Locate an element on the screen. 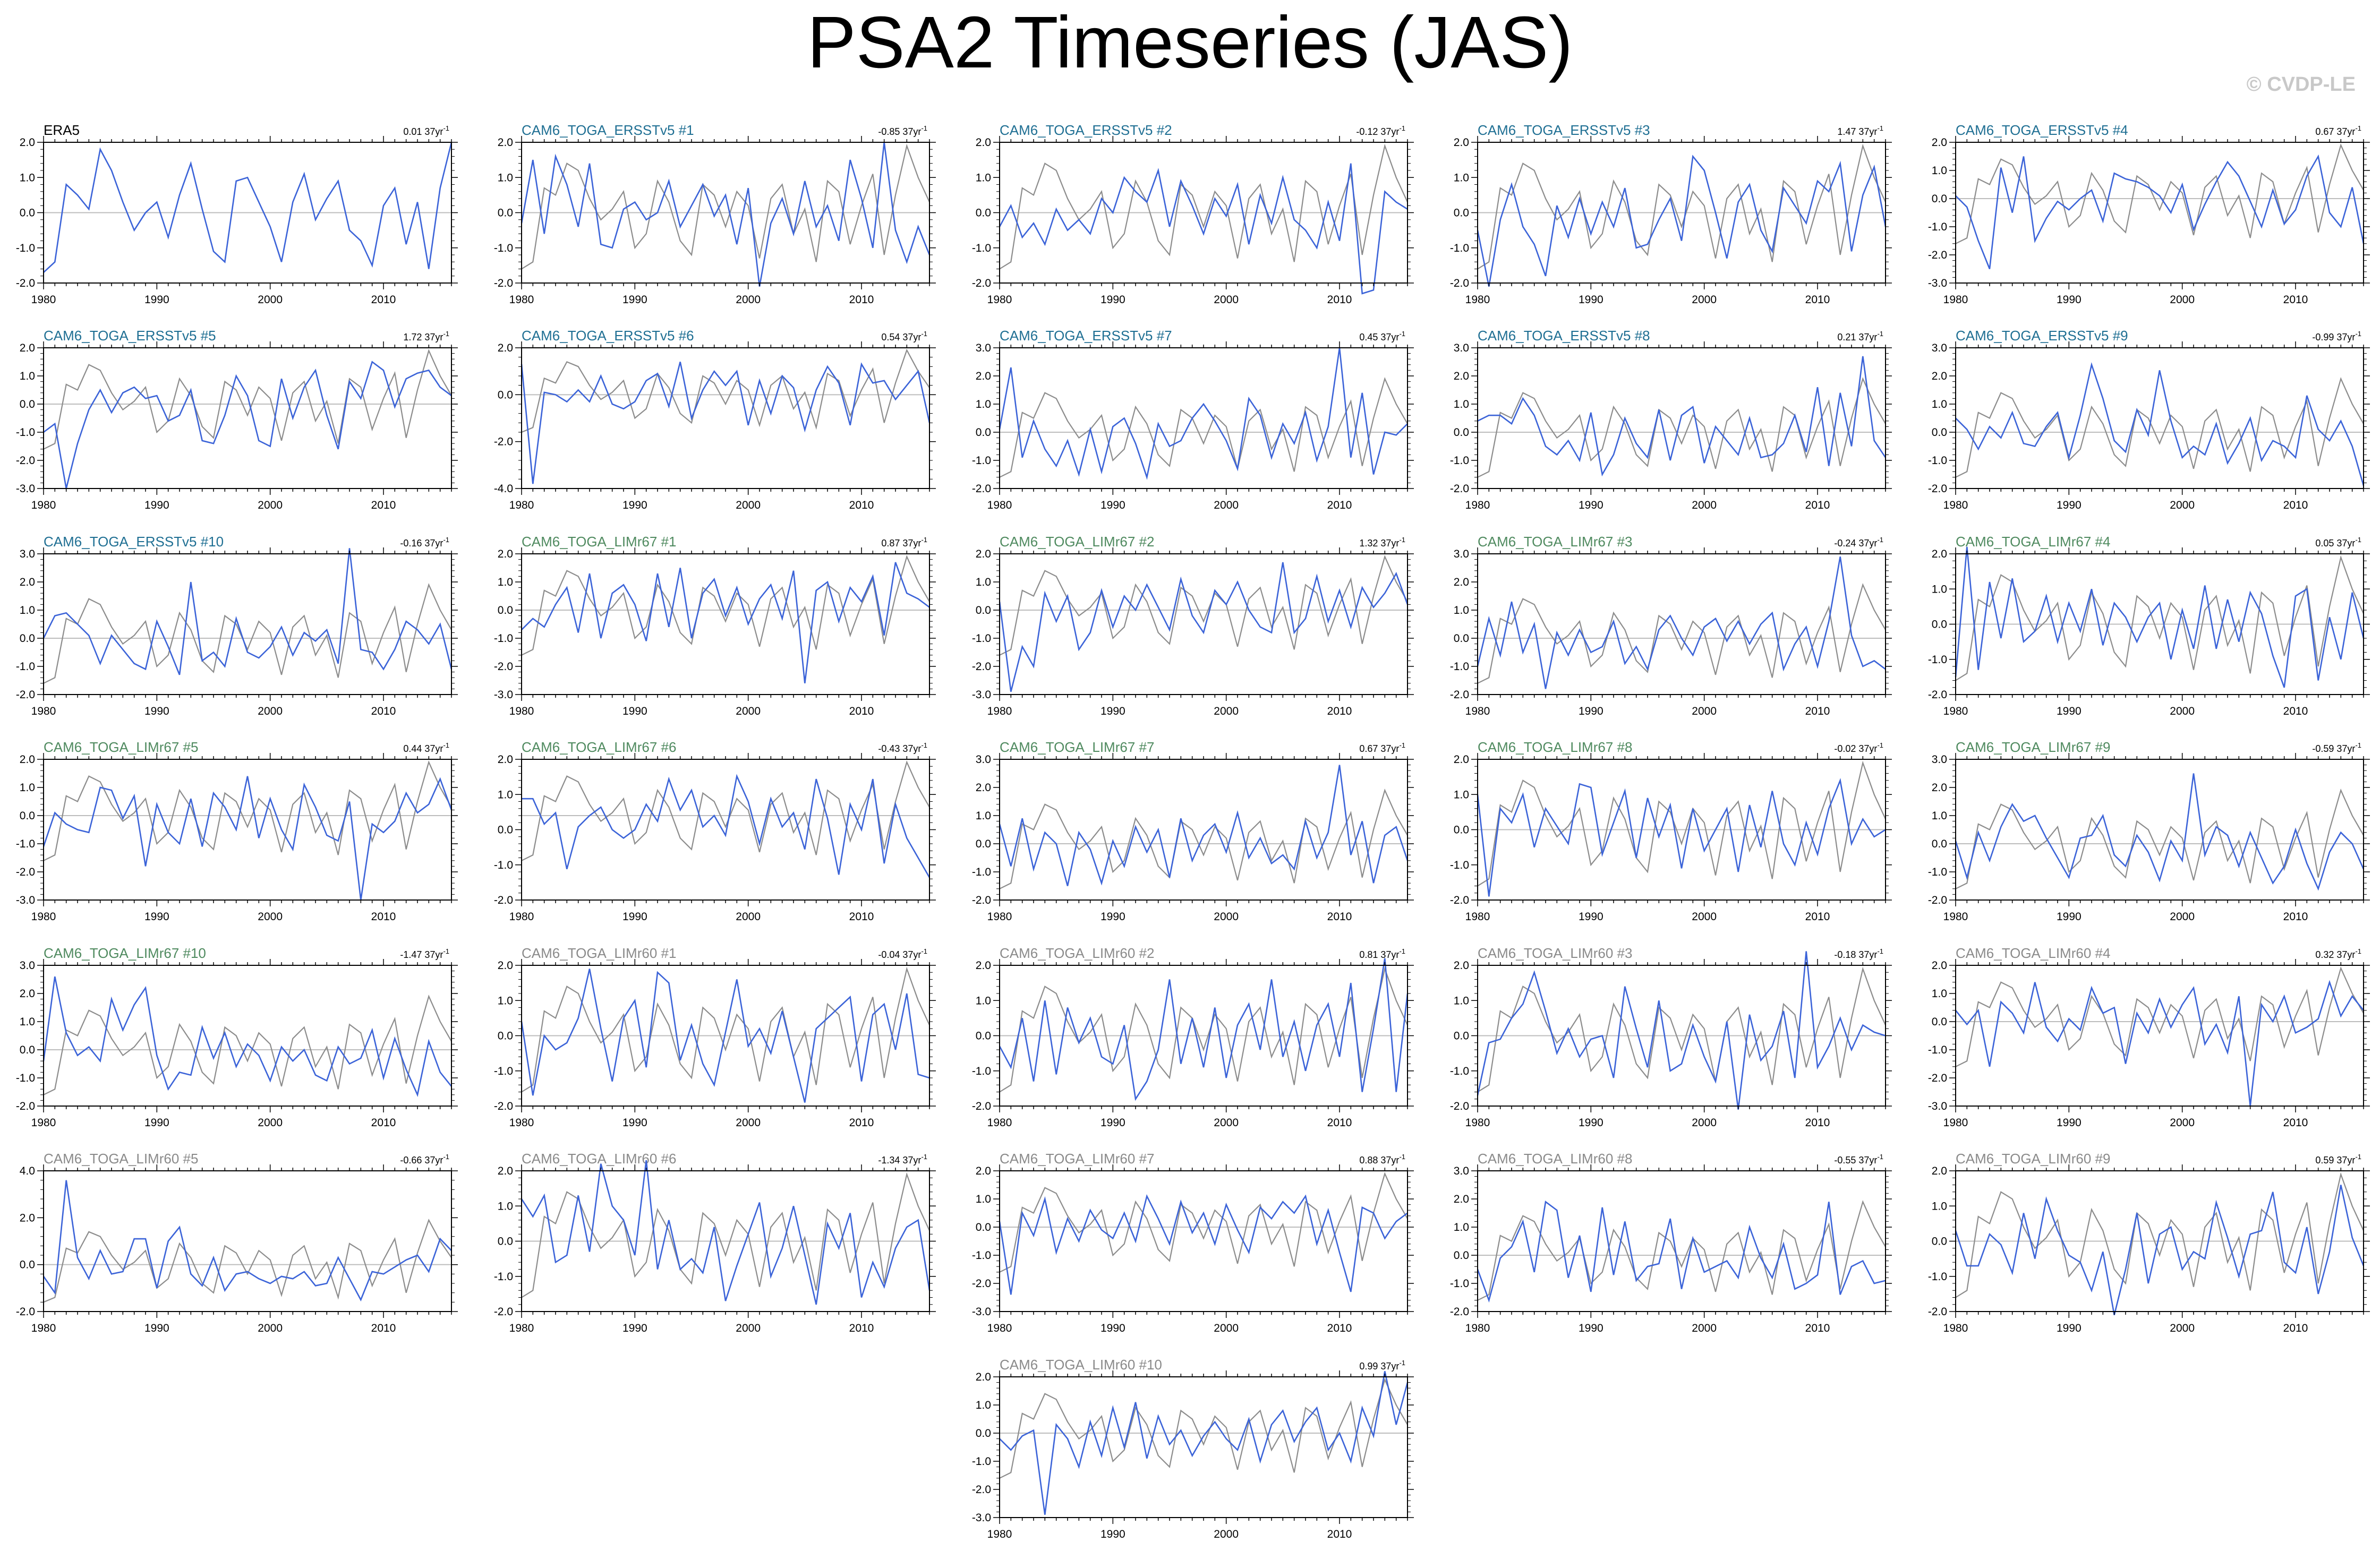 This screenshot has width=2380, height=1568. trend-value: -0.99 is located at coordinates (2323, 337).